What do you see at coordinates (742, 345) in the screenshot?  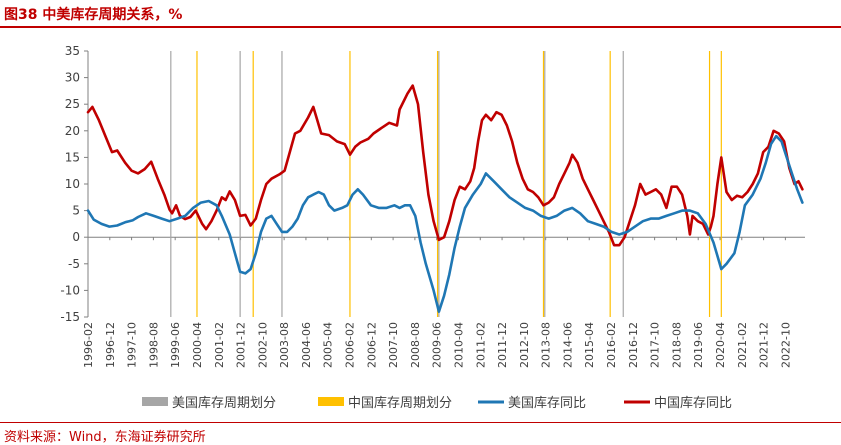 I see `x-tick-label: 2021-02` at bounding box center [742, 345].